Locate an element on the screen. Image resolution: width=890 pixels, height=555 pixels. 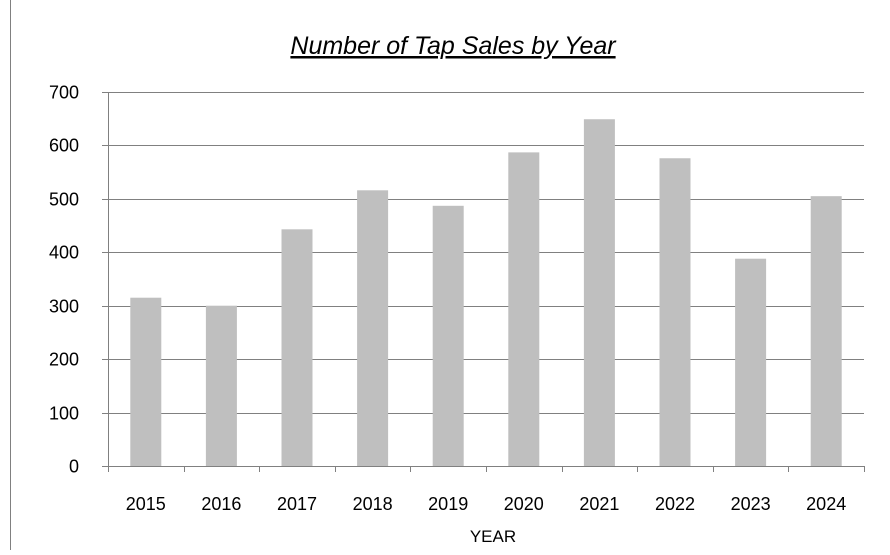
bar-2015 is located at coordinates (145, 382).